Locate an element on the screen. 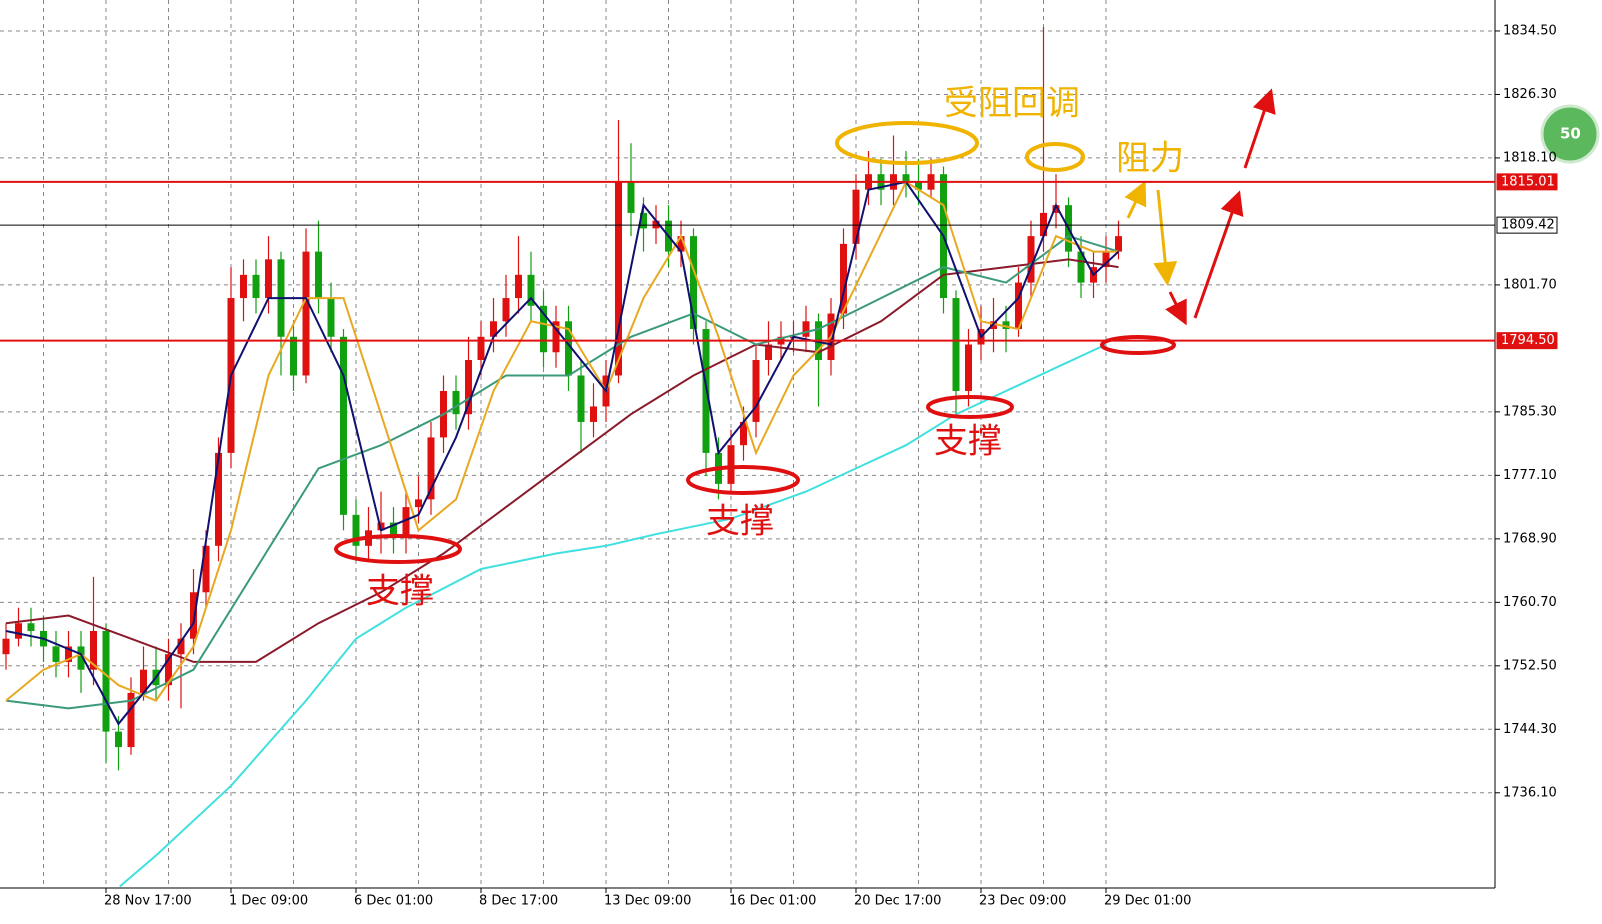 This screenshot has height=924, width=1602. x-tick-label: 28 Nov 17:00 is located at coordinates (148, 901).